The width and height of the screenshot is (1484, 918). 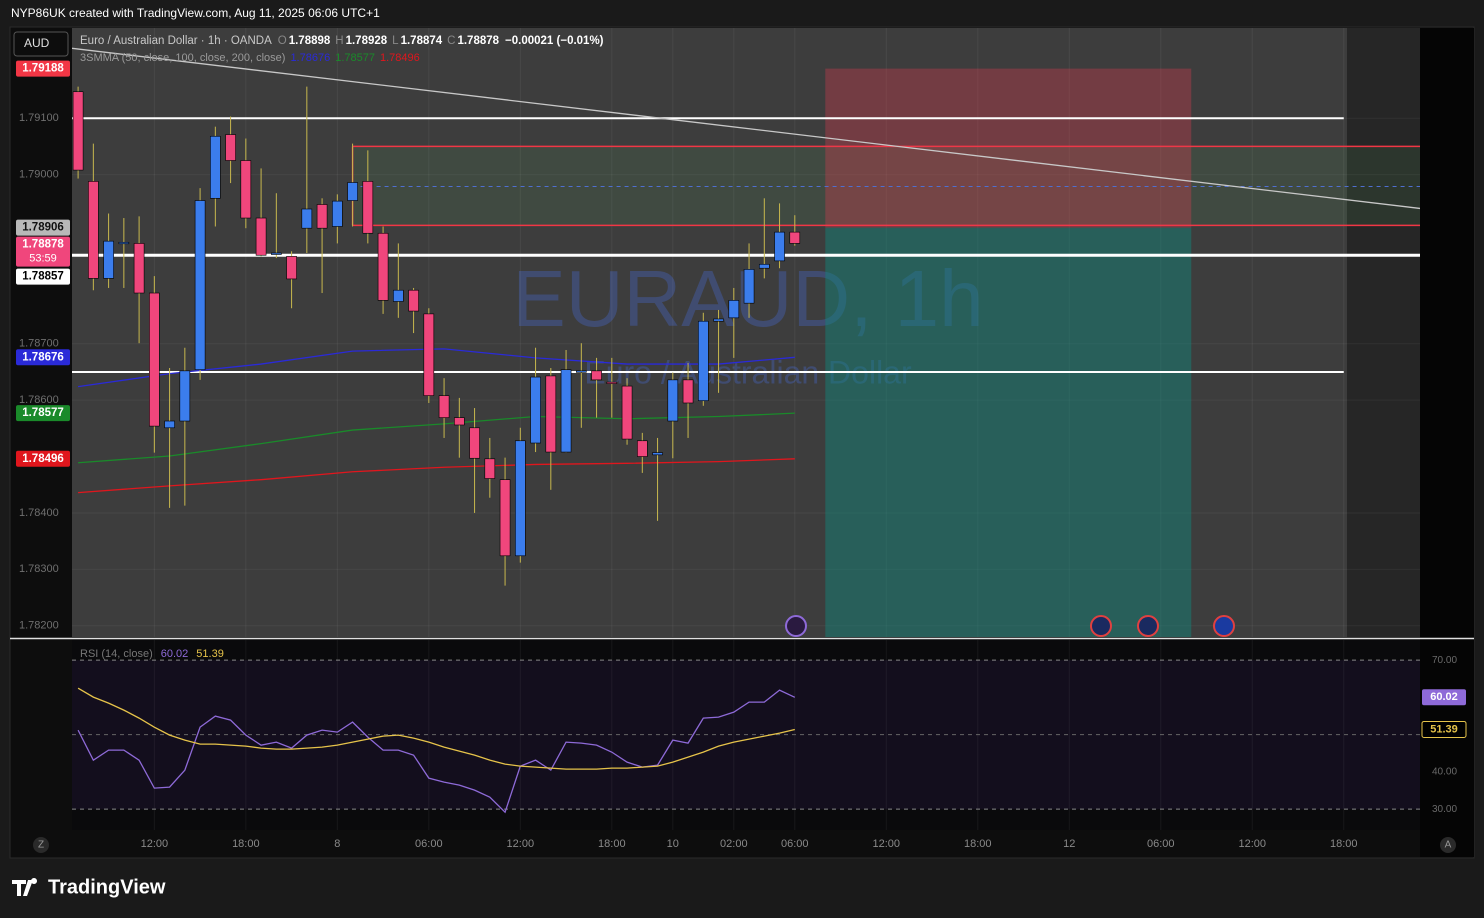 What do you see at coordinates (478, 41) in the screenshot?
I see `ohlc-value: 1.78878` at bounding box center [478, 41].